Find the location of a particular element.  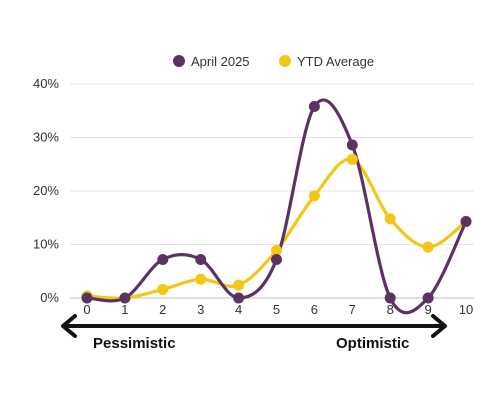

x-tick-label: 7 is located at coordinates (352, 309).